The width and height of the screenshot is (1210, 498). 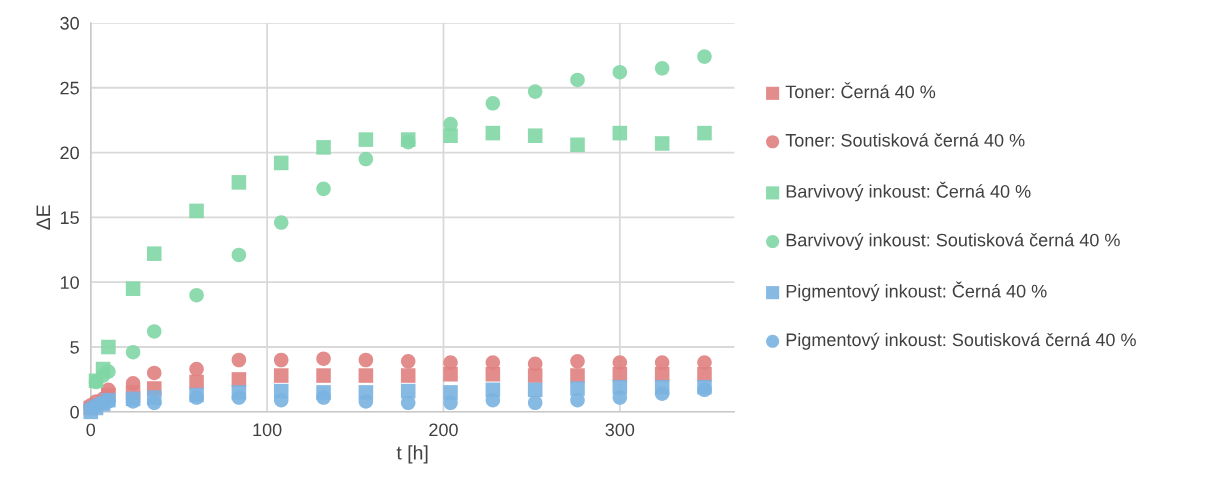 I want to click on x-axis-title: t [h], so click(x=412, y=454).